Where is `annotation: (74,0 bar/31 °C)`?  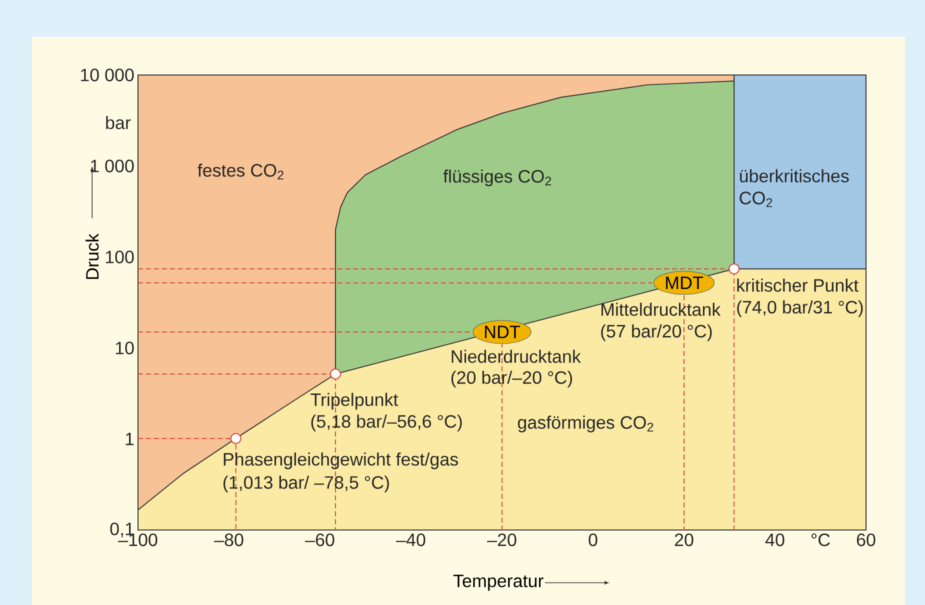
annotation: (74,0 bar/31 °C) is located at coordinates (800, 309).